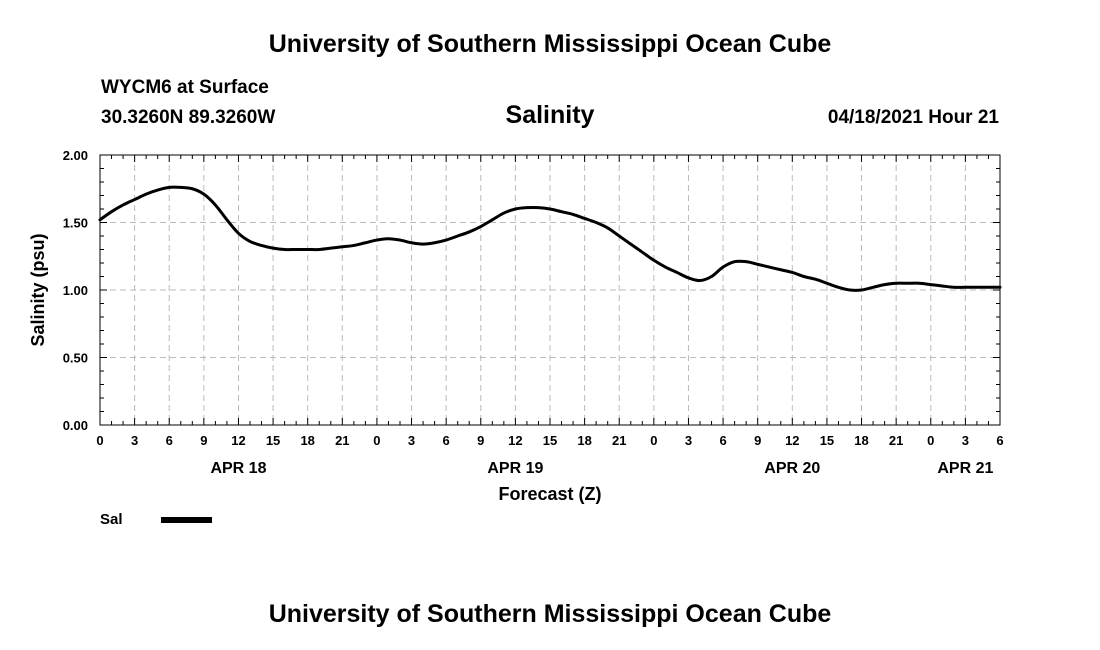 Image resolution: width=1100 pixels, height=650 pixels. I want to click on x-date-label: APR 21, so click(965, 468).